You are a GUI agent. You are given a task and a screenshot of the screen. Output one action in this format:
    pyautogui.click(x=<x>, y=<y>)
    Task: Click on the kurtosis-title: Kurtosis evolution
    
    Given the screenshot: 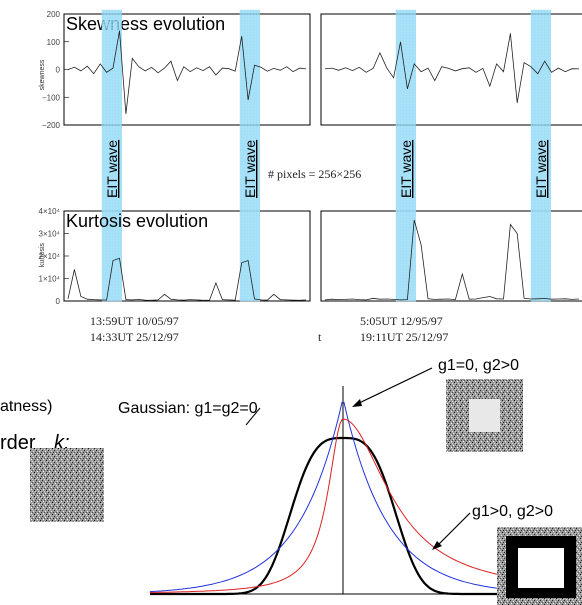 What is the action you would take?
    pyautogui.click(x=137, y=221)
    